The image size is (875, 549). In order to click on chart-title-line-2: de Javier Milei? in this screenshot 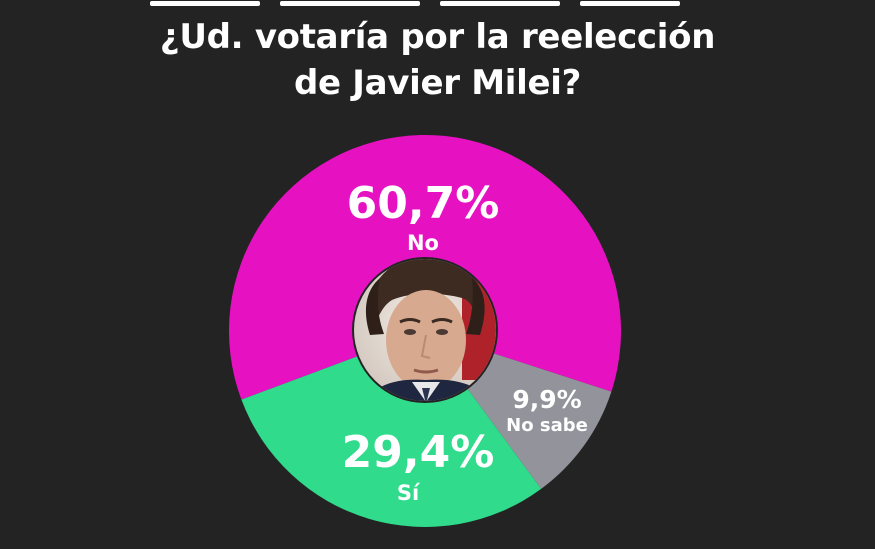, I will do `click(437, 83)`.